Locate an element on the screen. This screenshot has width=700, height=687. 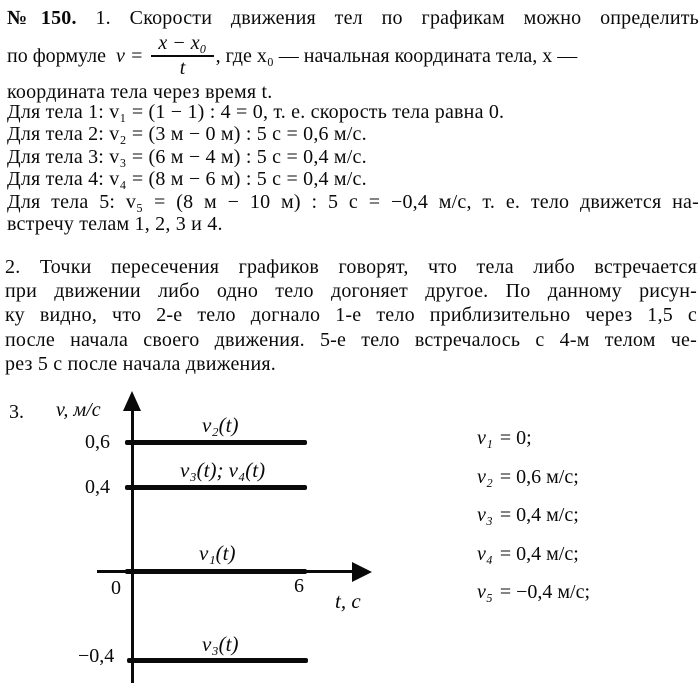
body-5-line-cont: встречу телам 1, 2, 3 и 4. is located at coordinates (115, 223).